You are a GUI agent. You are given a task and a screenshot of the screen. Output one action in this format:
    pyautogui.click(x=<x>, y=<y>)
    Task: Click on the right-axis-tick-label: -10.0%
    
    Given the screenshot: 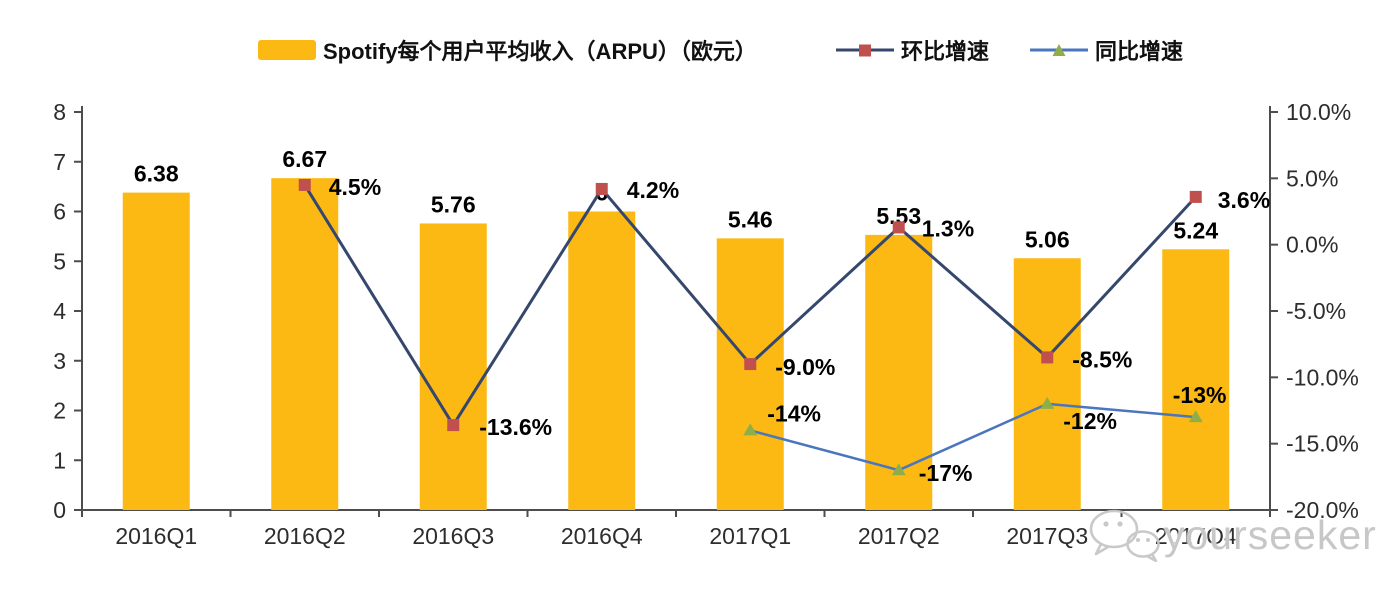 What is the action you would take?
    pyautogui.click(x=1322, y=377)
    